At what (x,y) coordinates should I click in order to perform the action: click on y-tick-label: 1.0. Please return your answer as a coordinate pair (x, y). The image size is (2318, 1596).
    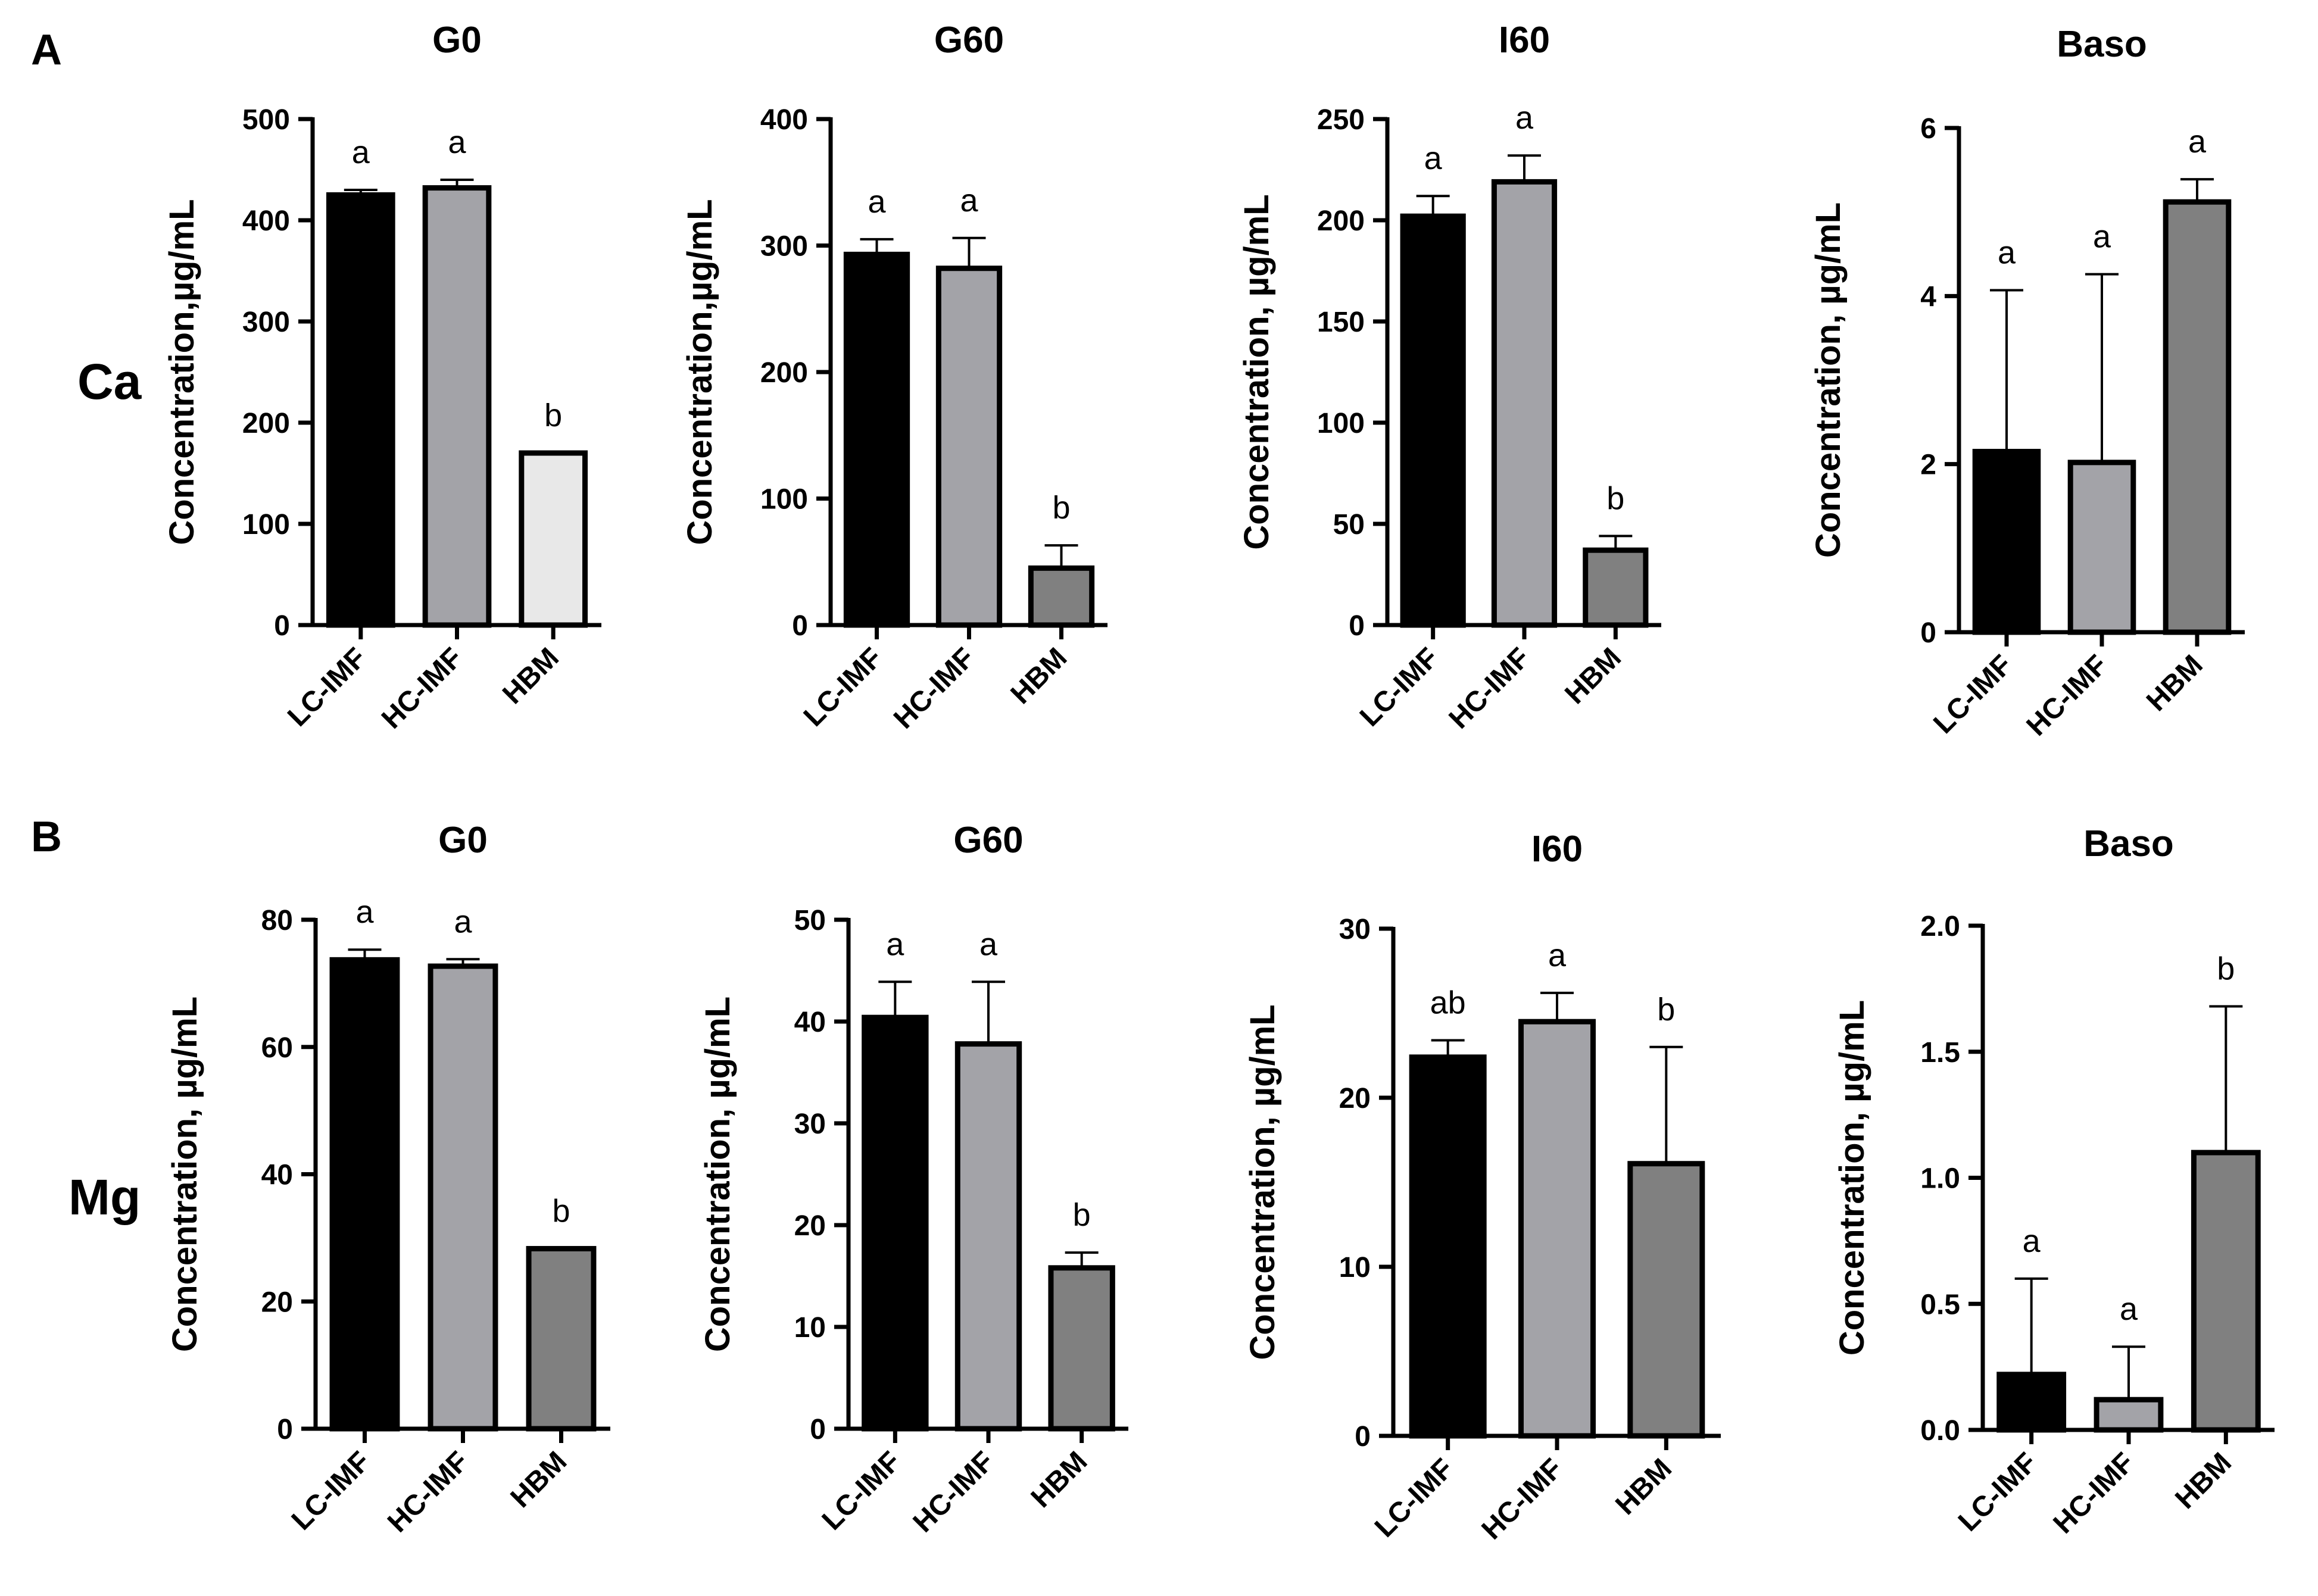
    Looking at the image, I should click on (1940, 1179).